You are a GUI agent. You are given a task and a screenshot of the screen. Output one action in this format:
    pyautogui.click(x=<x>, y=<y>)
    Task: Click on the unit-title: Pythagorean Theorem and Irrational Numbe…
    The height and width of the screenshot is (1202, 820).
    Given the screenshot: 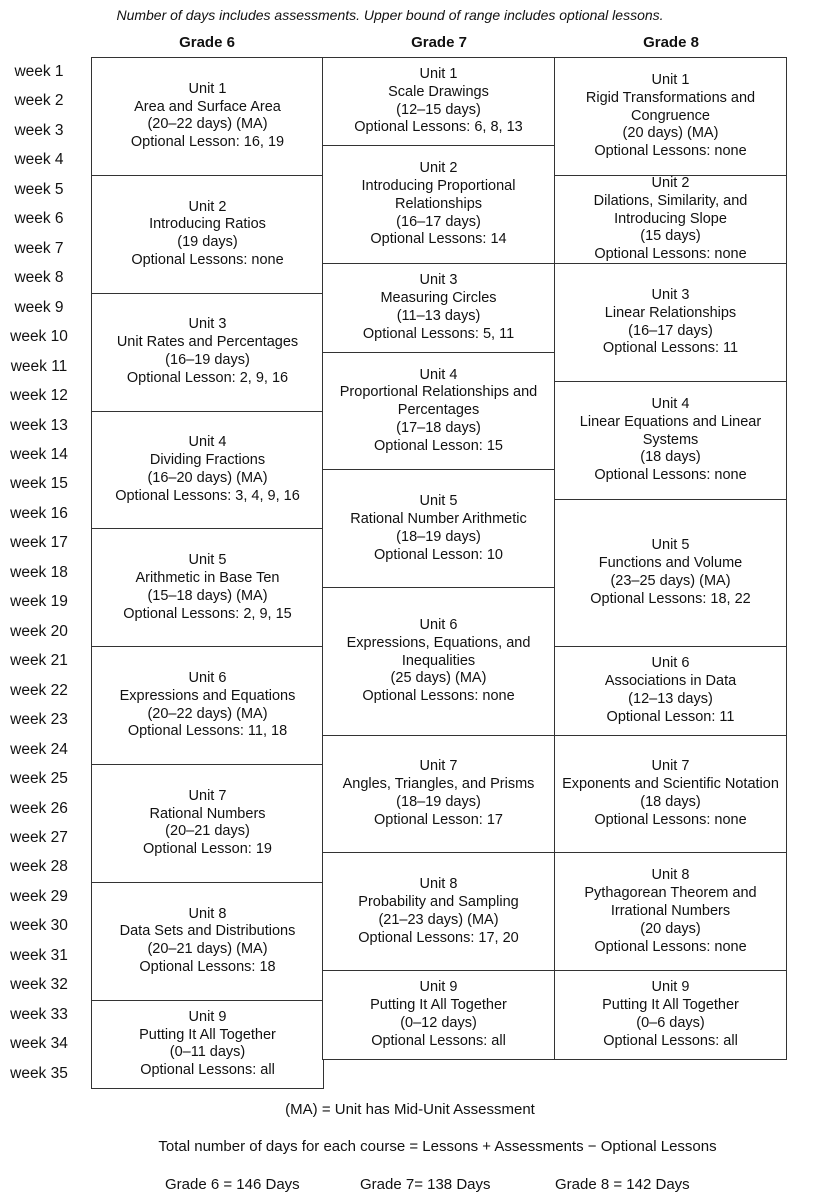 What is the action you would take?
    pyautogui.click(x=670, y=902)
    